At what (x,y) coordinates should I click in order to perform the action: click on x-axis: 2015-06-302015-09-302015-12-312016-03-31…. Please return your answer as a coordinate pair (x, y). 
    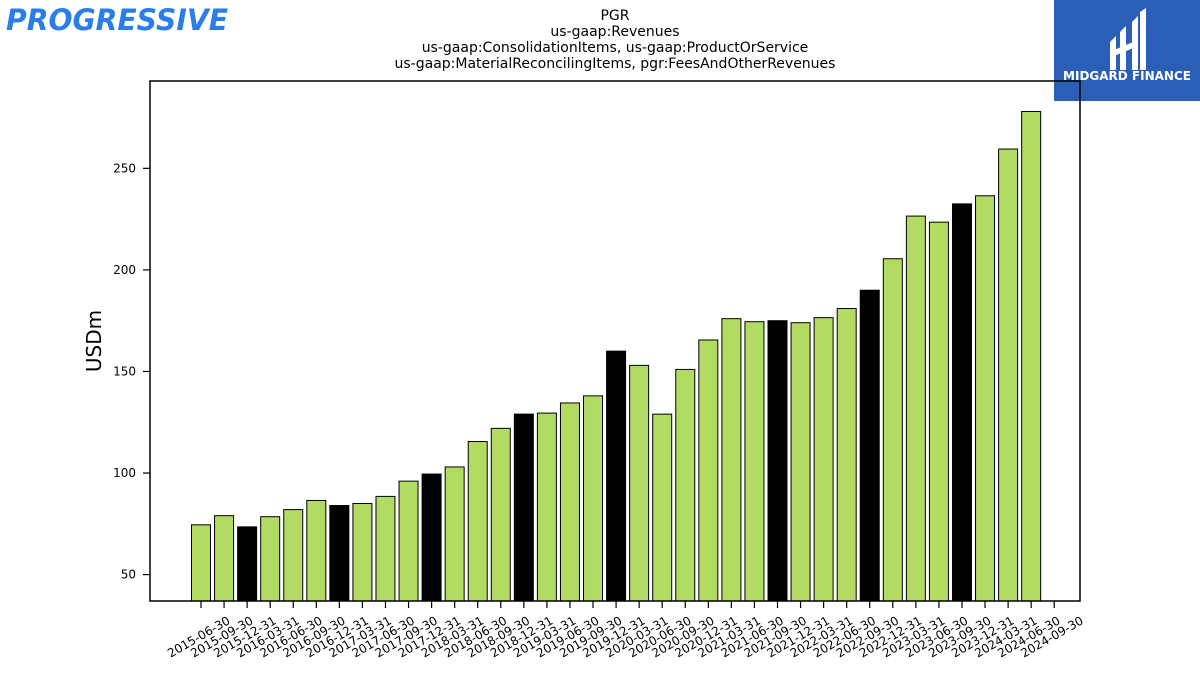
    Looking at the image, I should click on (625, 630).